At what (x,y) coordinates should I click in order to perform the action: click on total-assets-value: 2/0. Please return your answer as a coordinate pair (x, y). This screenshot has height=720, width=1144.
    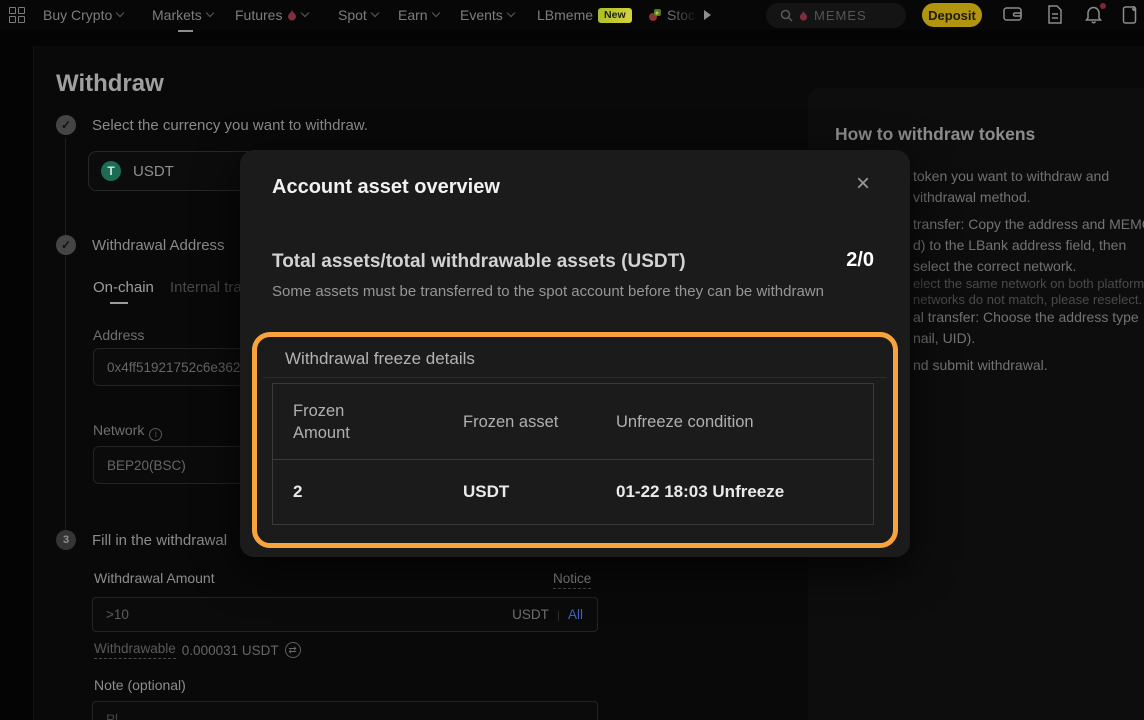
    Looking at the image, I should click on (860, 260).